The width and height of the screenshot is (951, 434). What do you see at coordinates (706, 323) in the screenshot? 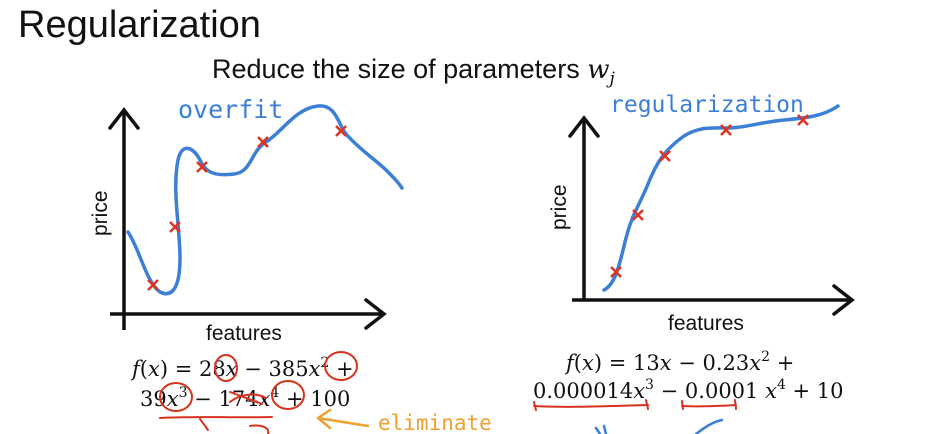
I see `right-x-label: features` at bounding box center [706, 323].